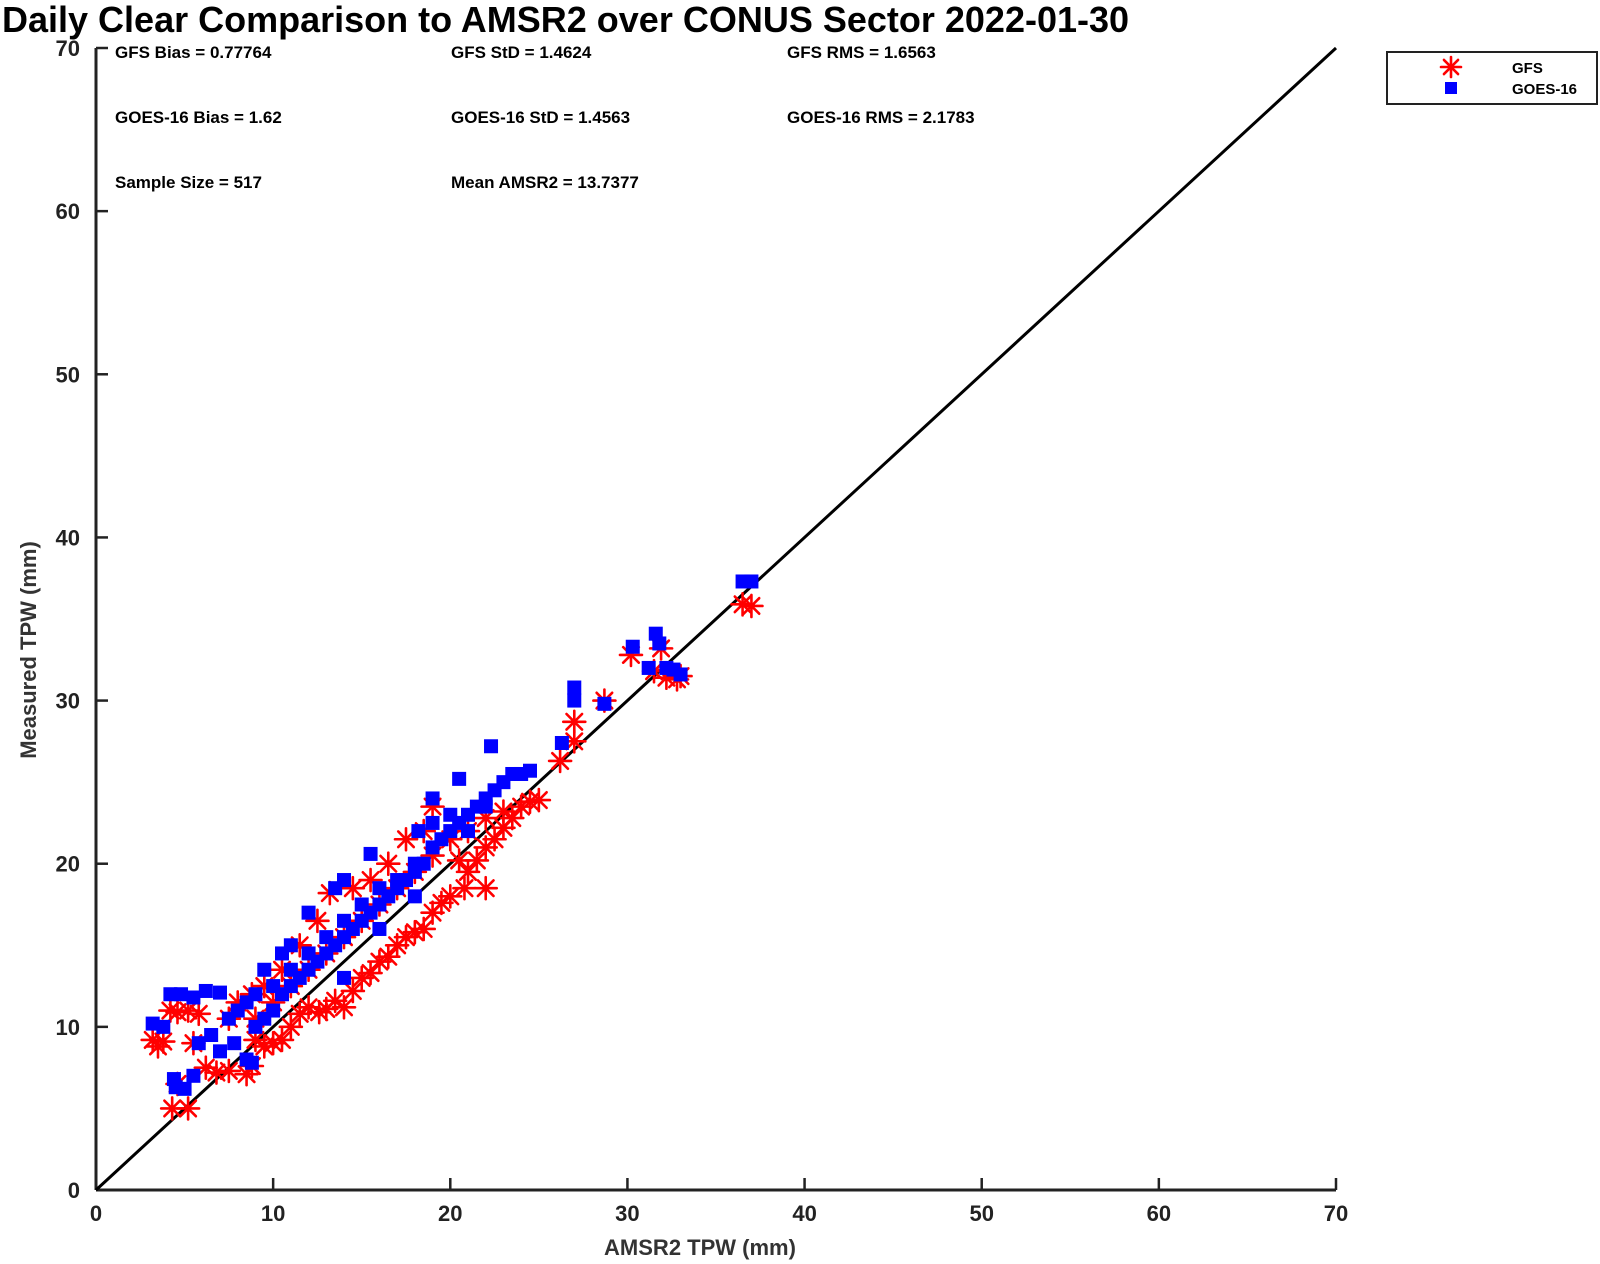  I want to click on stat-goes-rms: GOES-16 RMS = 2.1783, so click(881, 117).